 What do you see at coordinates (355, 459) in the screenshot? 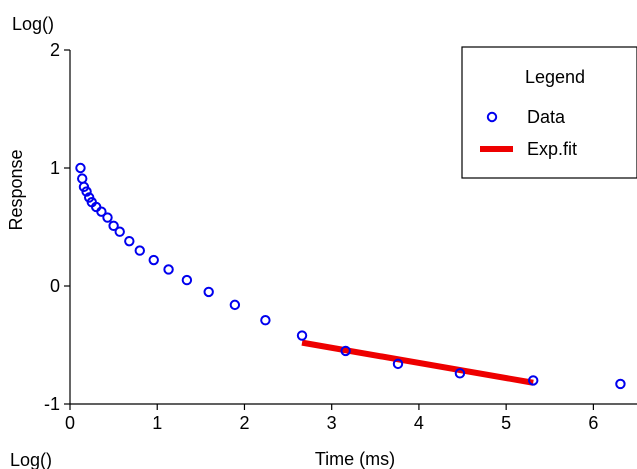
I see `x-axis-title: Time (ms)` at bounding box center [355, 459].